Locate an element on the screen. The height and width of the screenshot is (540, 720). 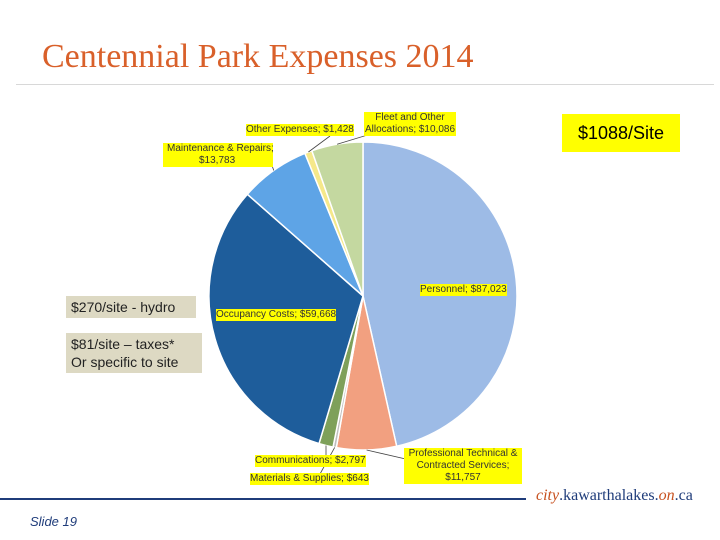
slice-label-maintenance-line1: Maintenance & Repairs; is located at coordinates (220, 148).